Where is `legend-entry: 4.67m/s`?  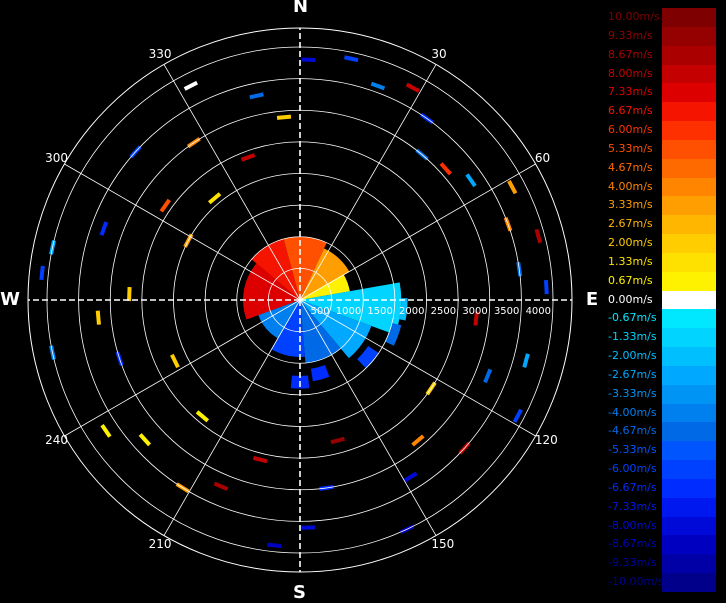 legend-entry: 4.67m/s is located at coordinates (661, 168).